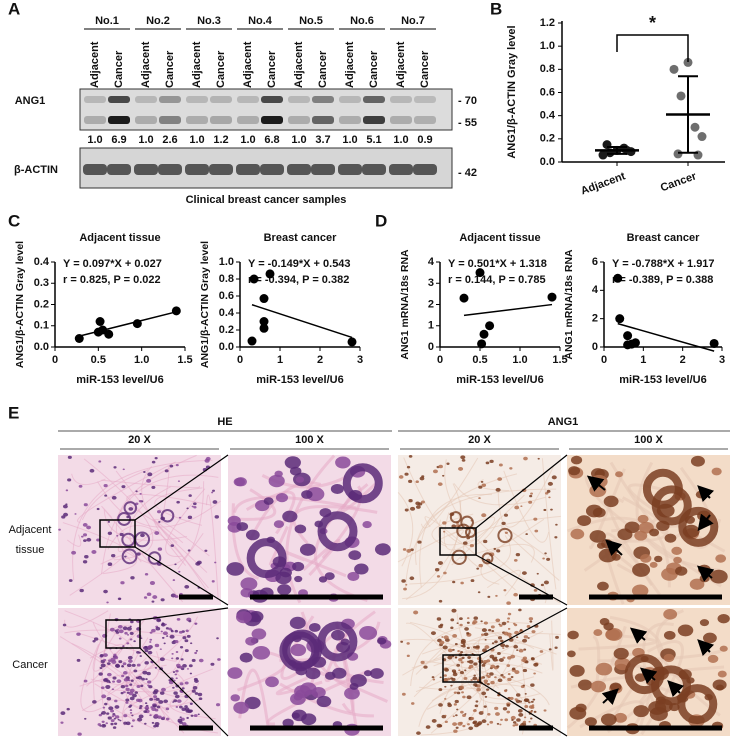  I want to click on y-tick-label: 0.6, so click(547, 92).